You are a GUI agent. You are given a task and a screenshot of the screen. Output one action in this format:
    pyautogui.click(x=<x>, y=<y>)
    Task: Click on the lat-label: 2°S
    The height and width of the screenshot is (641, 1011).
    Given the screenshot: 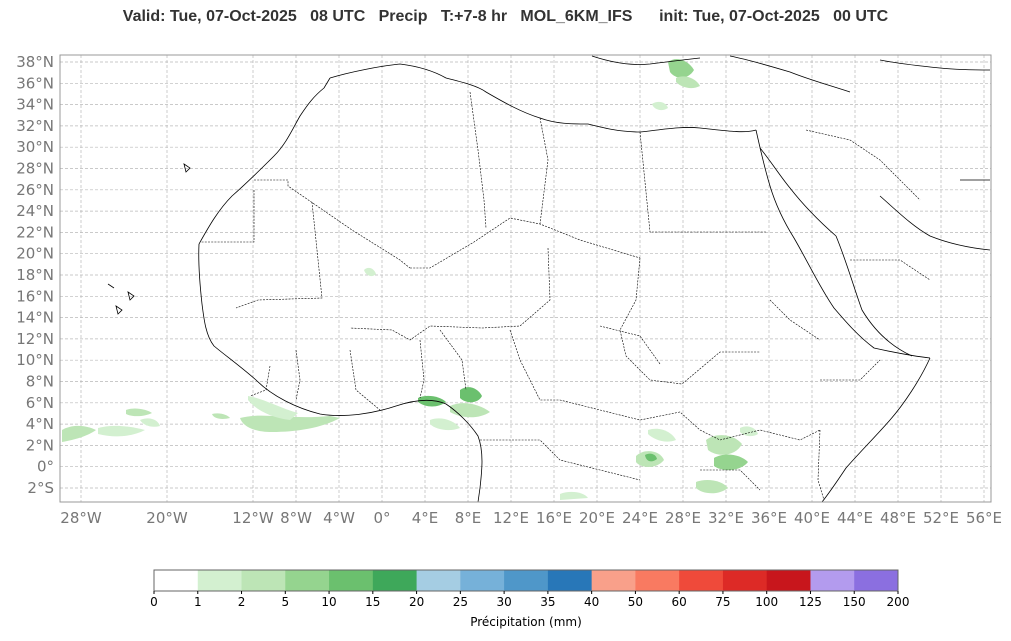 What is the action you would take?
    pyautogui.click(x=40, y=488)
    